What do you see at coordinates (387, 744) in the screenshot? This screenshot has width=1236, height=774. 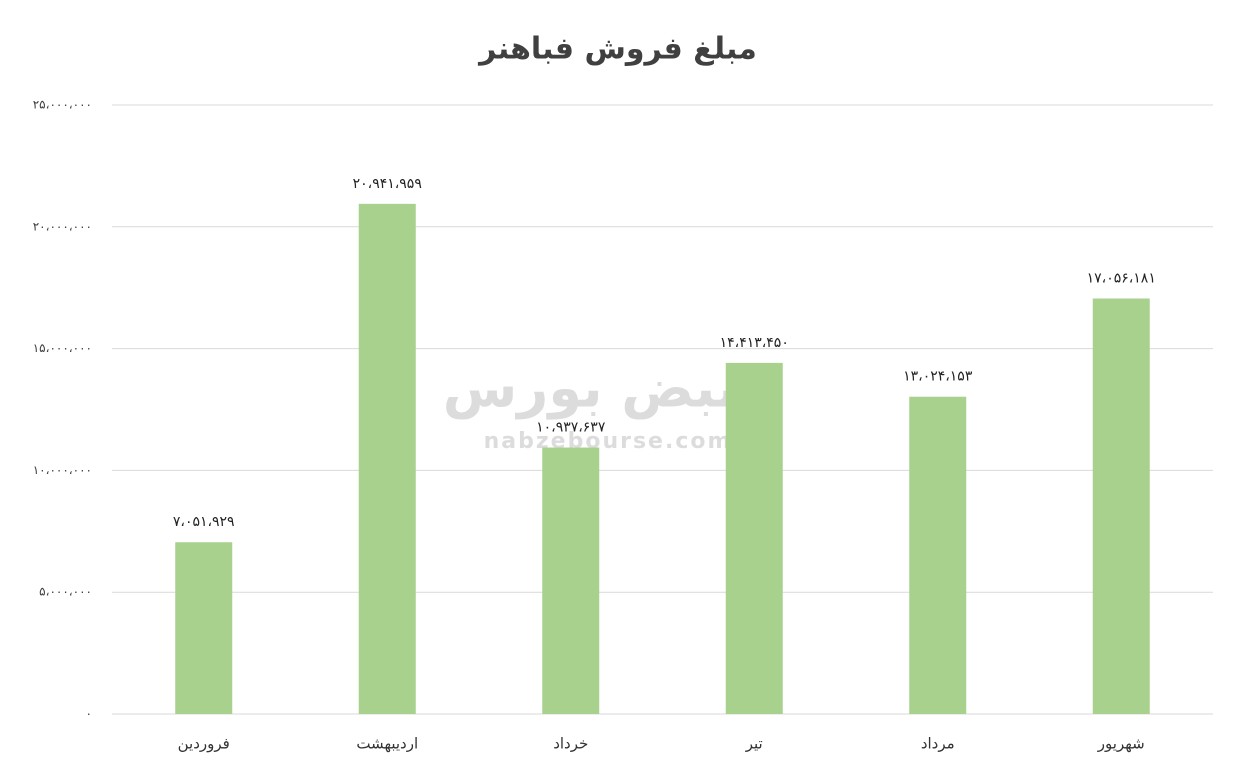 I see `x-tick-label: اردیبهشت` at bounding box center [387, 744].